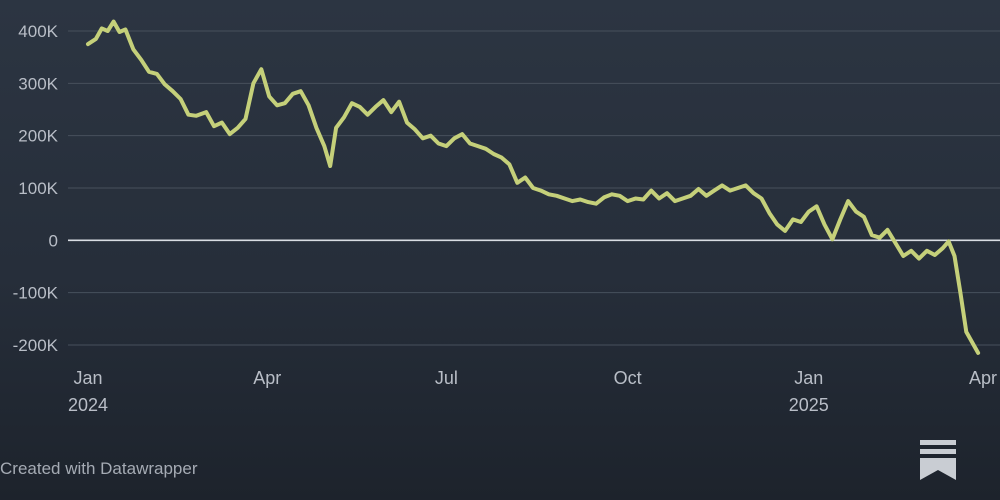  I want to click on substack-logo-icon, so click(938, 460).